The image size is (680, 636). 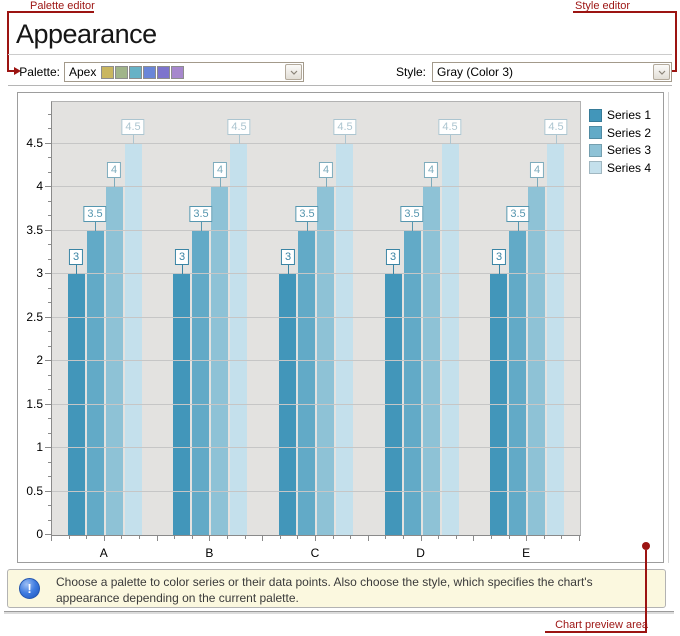 I want to click on chart-preview-callout-line, so click(x=646, y=591).